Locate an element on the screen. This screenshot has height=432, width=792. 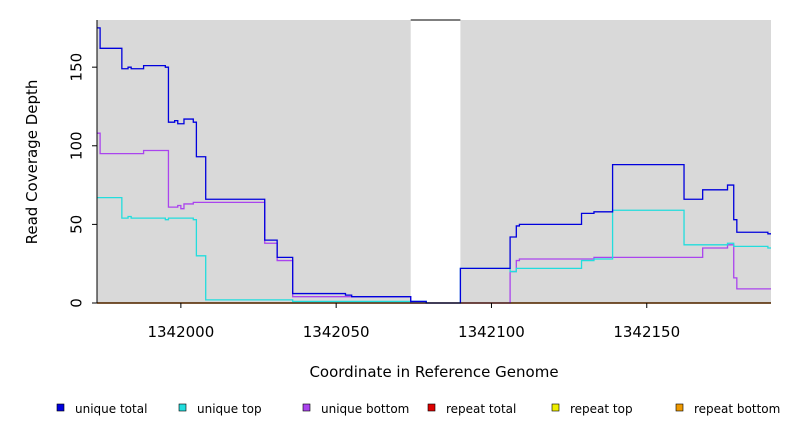
legend-label-repeat-bottom: repeat bottom is located at coordinates (737, 409).